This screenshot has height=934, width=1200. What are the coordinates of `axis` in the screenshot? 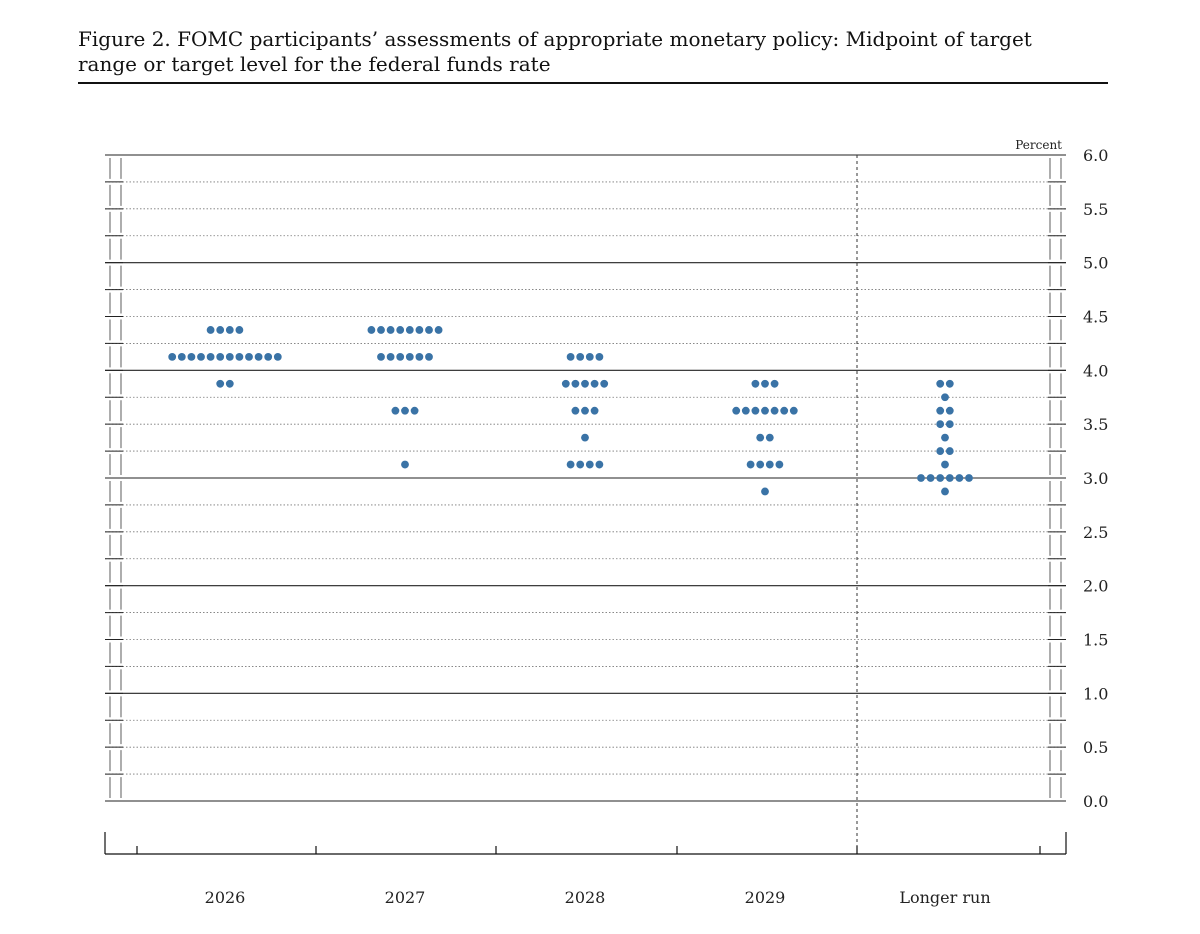 It's located at (585, 843).